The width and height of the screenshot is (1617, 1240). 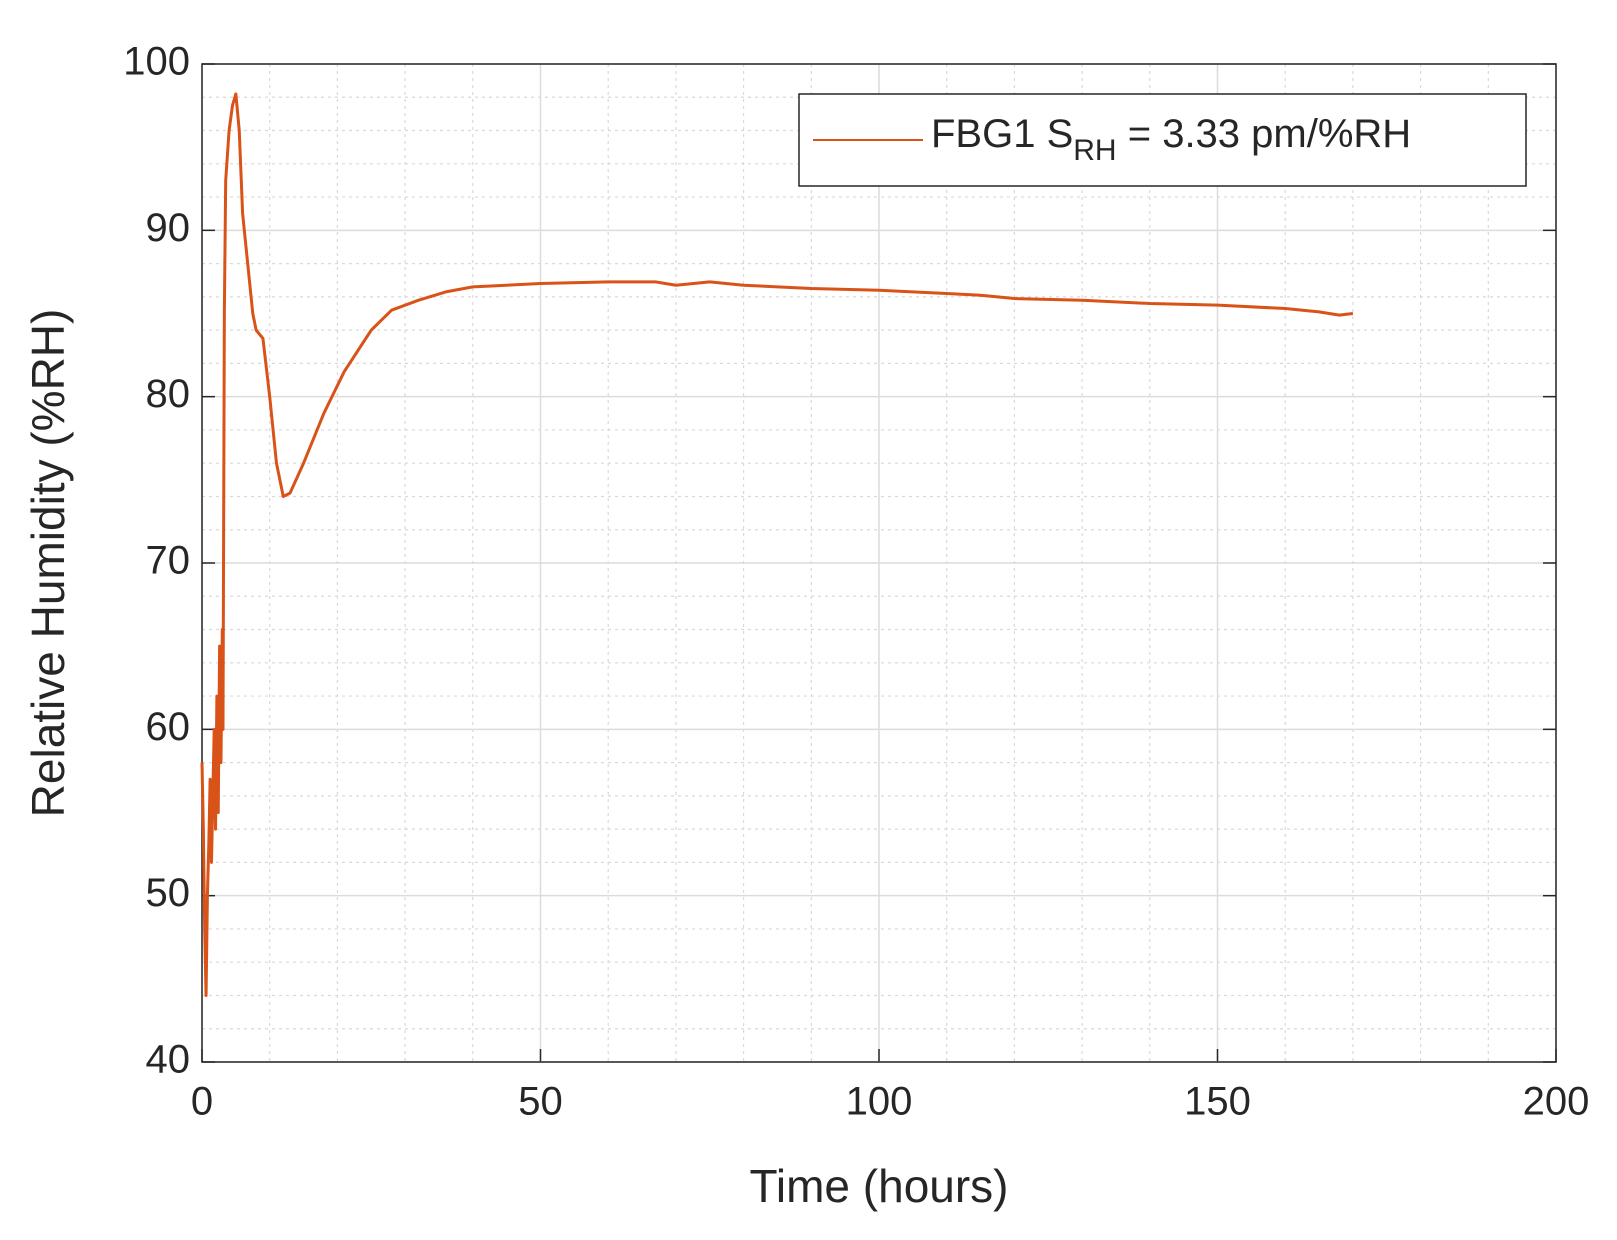 I want to click on x-tick-label: 0, so click(x=202, y=1102).